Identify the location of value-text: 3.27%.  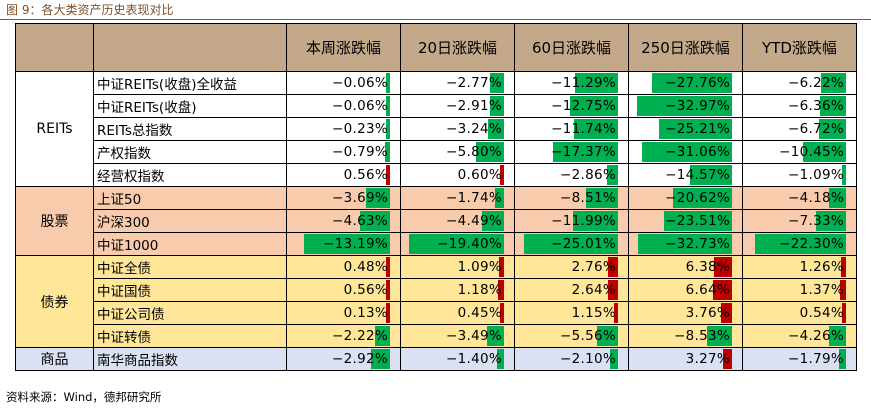
(707, 359).